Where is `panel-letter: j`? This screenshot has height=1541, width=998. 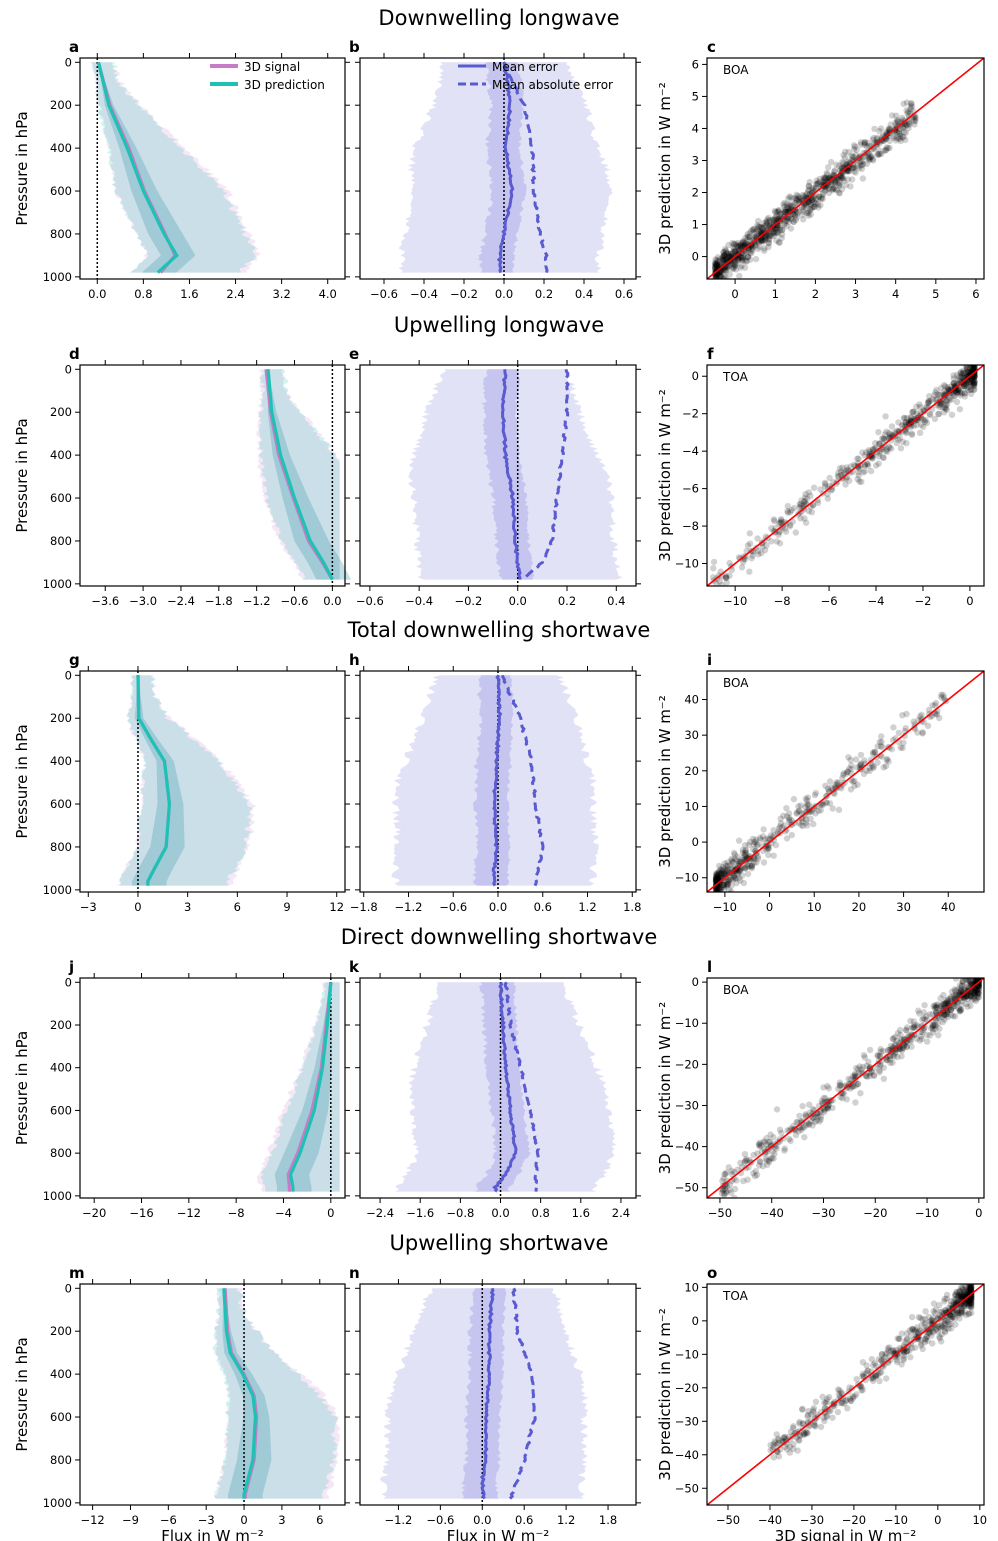
panel-letter: j is located at coordinates (71, 967).